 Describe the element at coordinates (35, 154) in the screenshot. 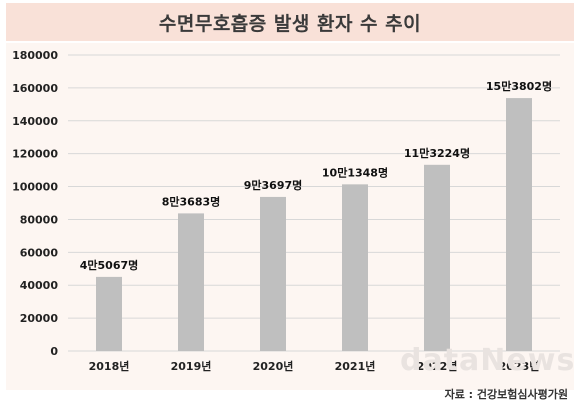

I see `y-tick-label: 120000` at that location.